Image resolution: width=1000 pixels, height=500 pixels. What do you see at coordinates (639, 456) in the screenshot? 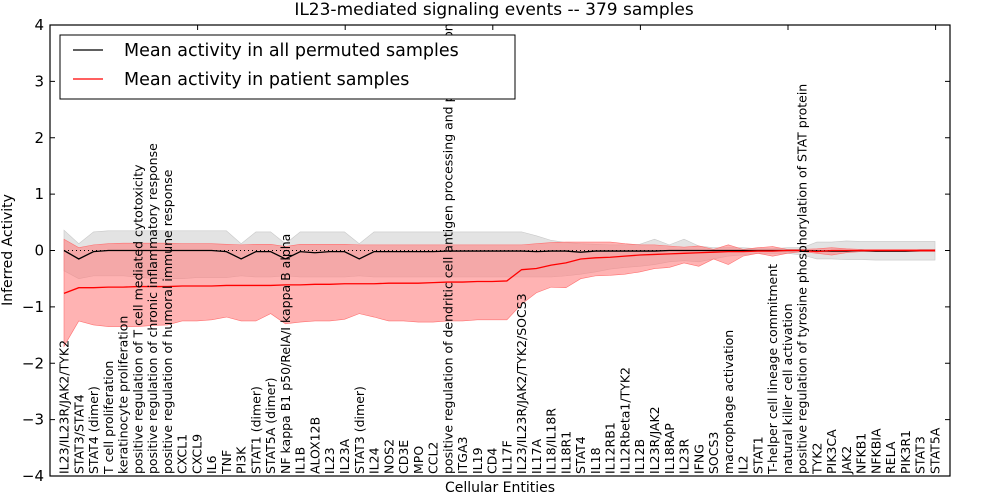
I see `x-tick-label: IL12B` at bounding box center [639, 456].